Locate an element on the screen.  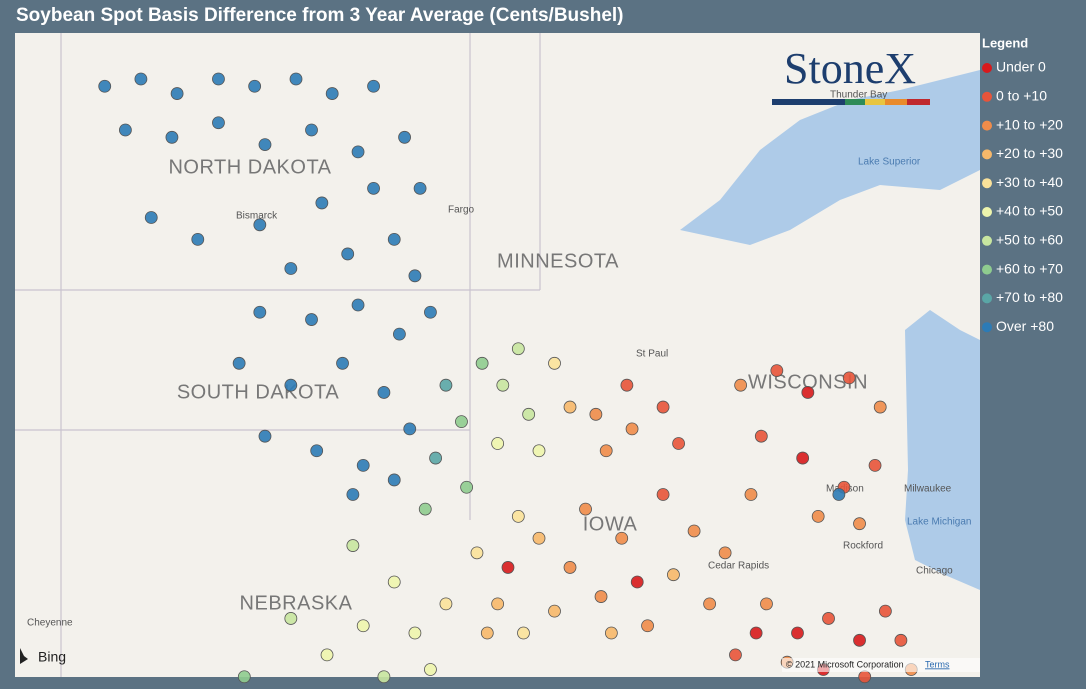
city-label: Rockford is located at coordinates (863, 546).